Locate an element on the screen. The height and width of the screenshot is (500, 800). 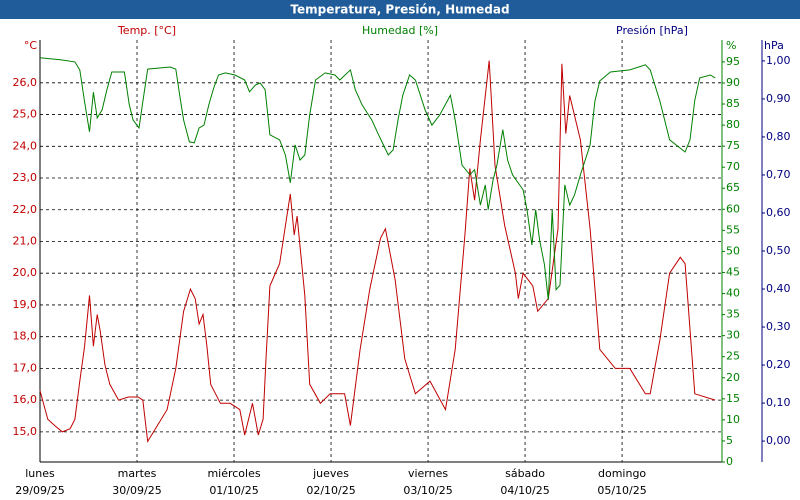
y-tick-label: 24,0 is located at coordinates (25, 145).